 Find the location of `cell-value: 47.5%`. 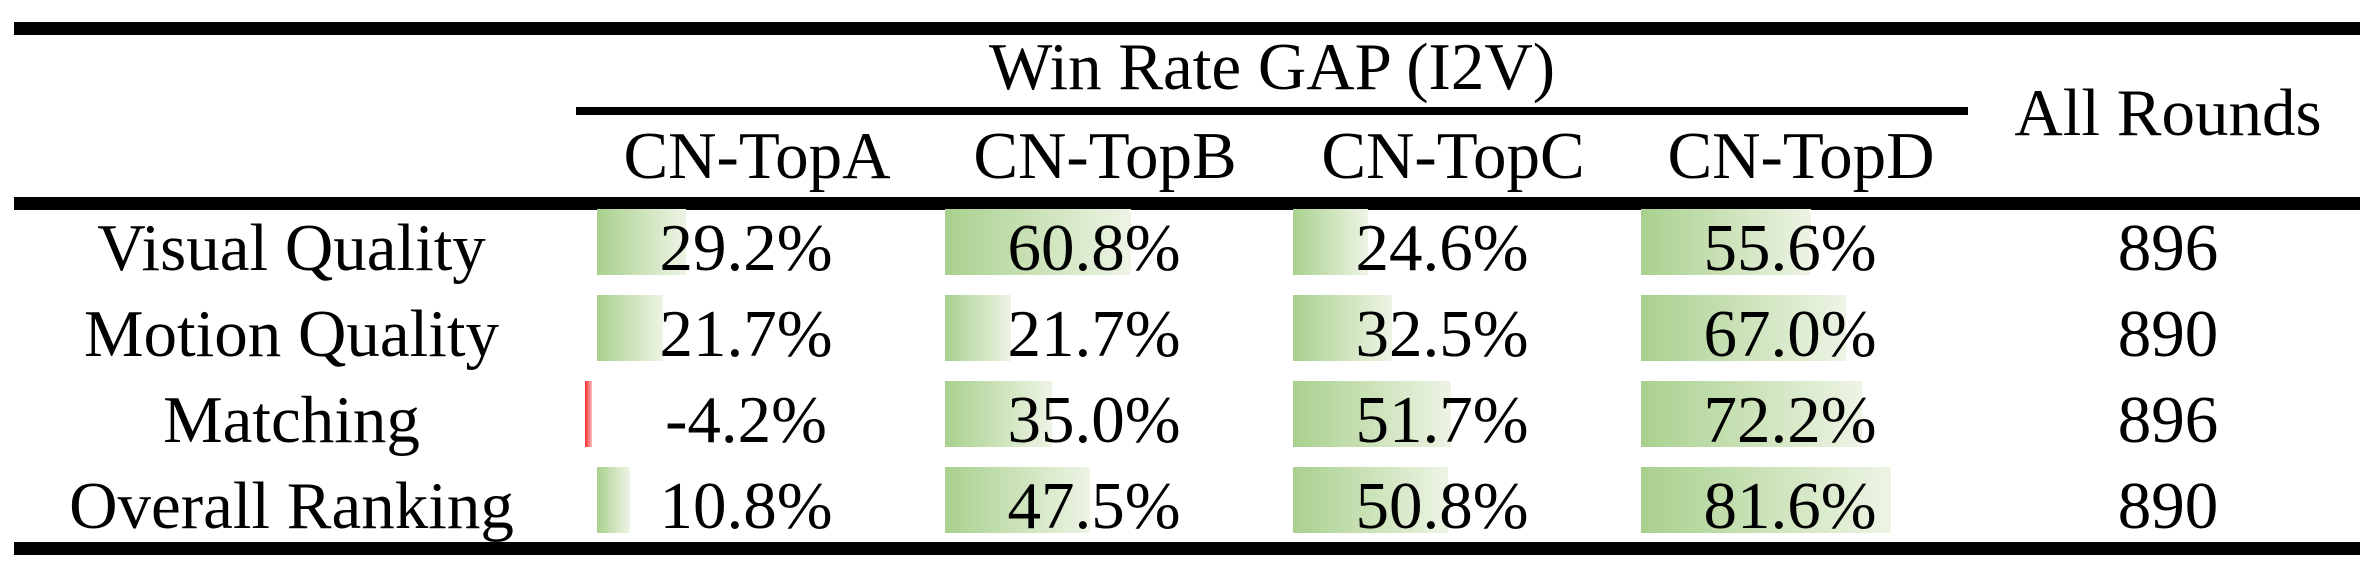

cell-value: 47.5% is located at coordinates (1094, 505).